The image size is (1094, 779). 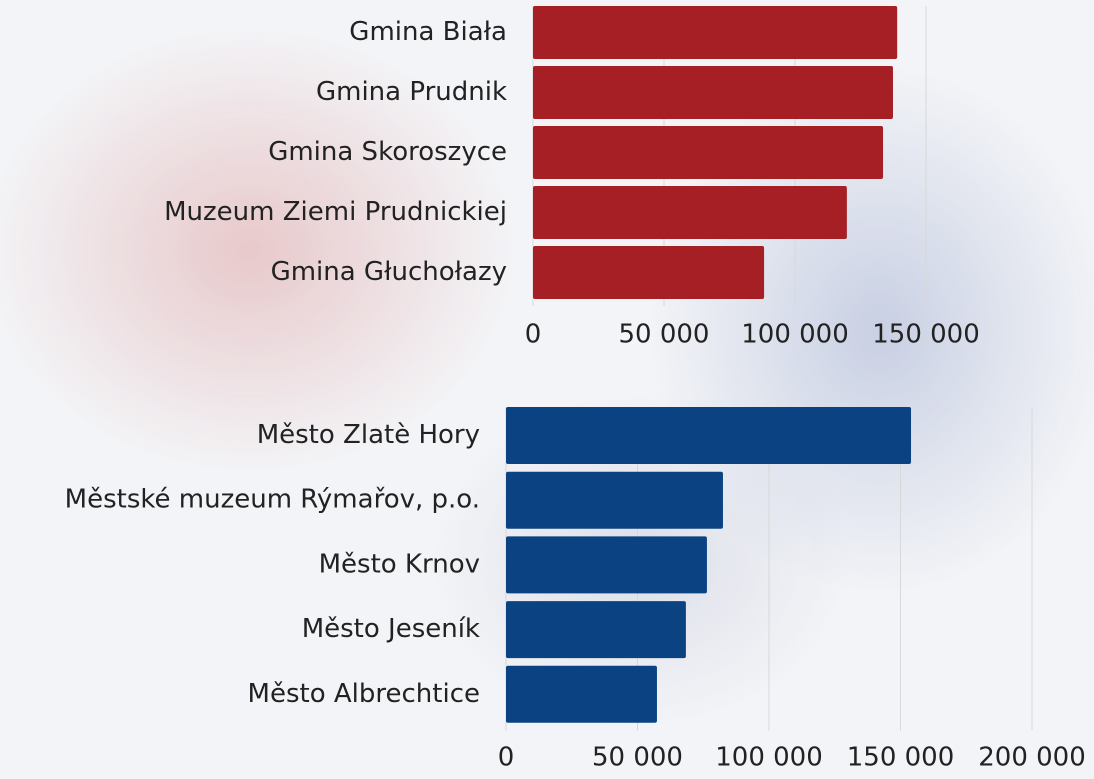 What do you see at coordinates (391, 629) in the screenshot?
I see `y-tick-label: Město Jeseník` at bounding box center [391, 629].